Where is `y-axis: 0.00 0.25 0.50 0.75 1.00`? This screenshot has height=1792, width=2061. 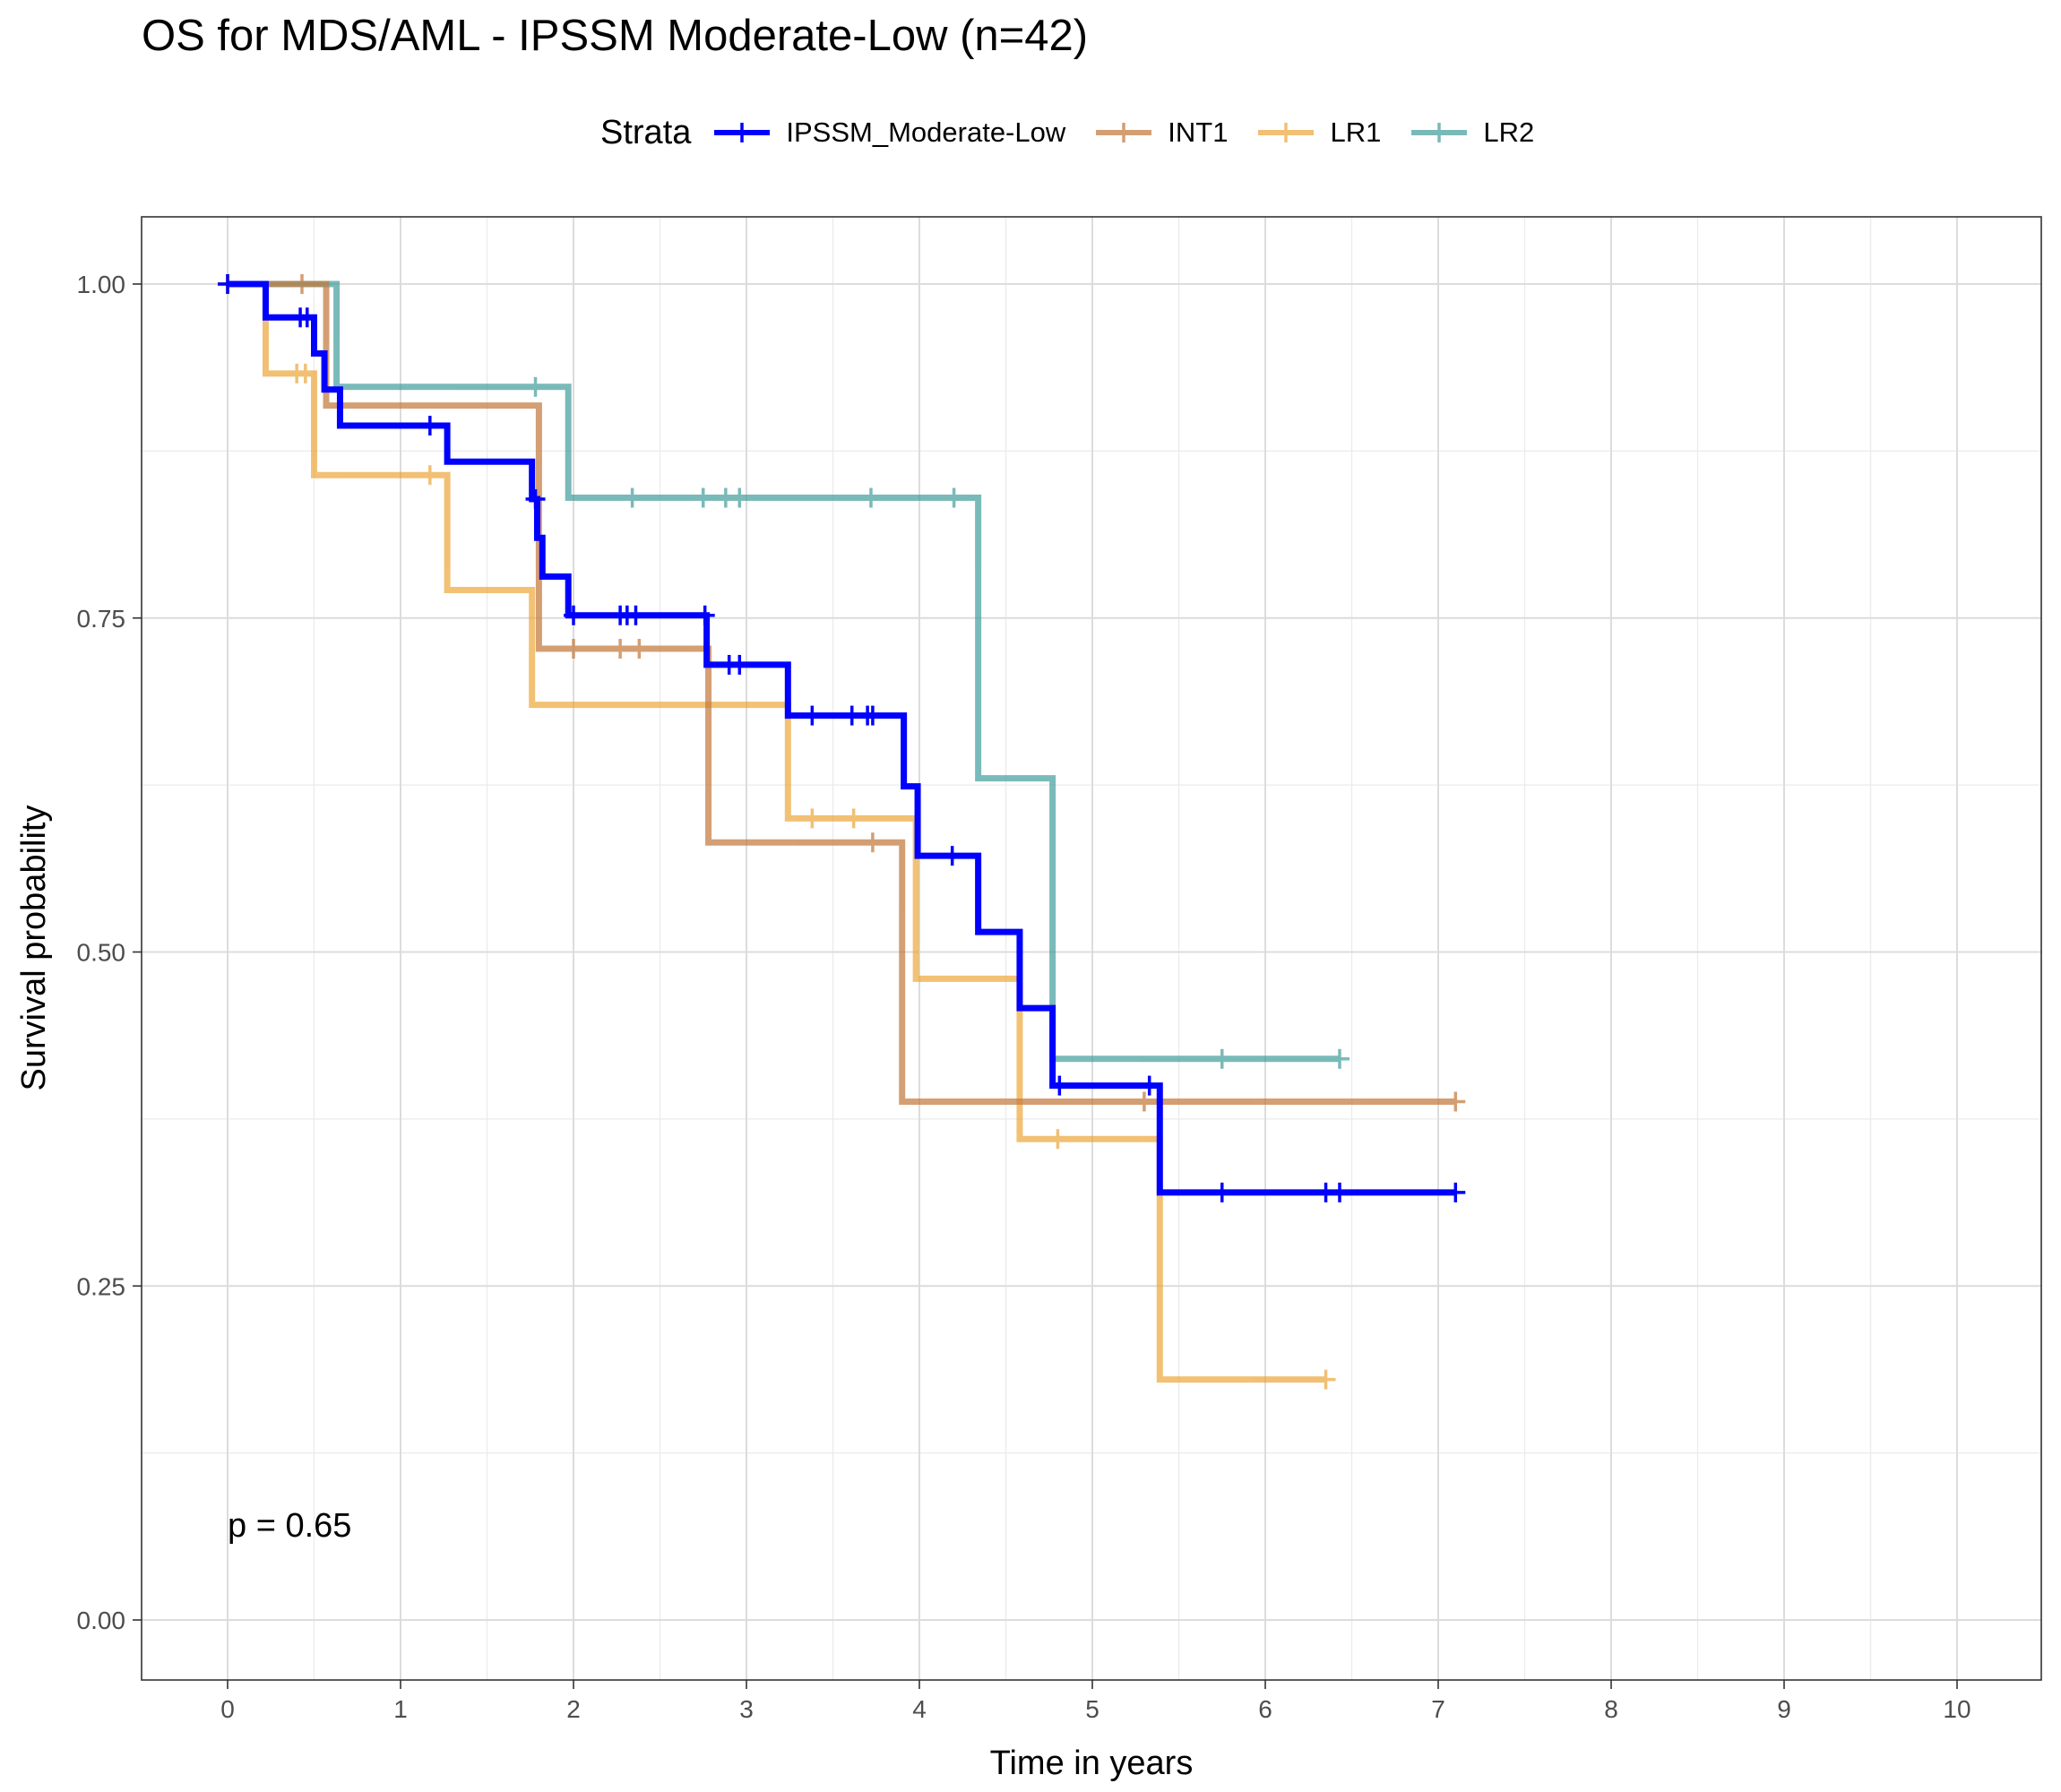
y-axis: 0.00 0.25 0.50 0.75 1.00 is located at coordinates (109, 953).